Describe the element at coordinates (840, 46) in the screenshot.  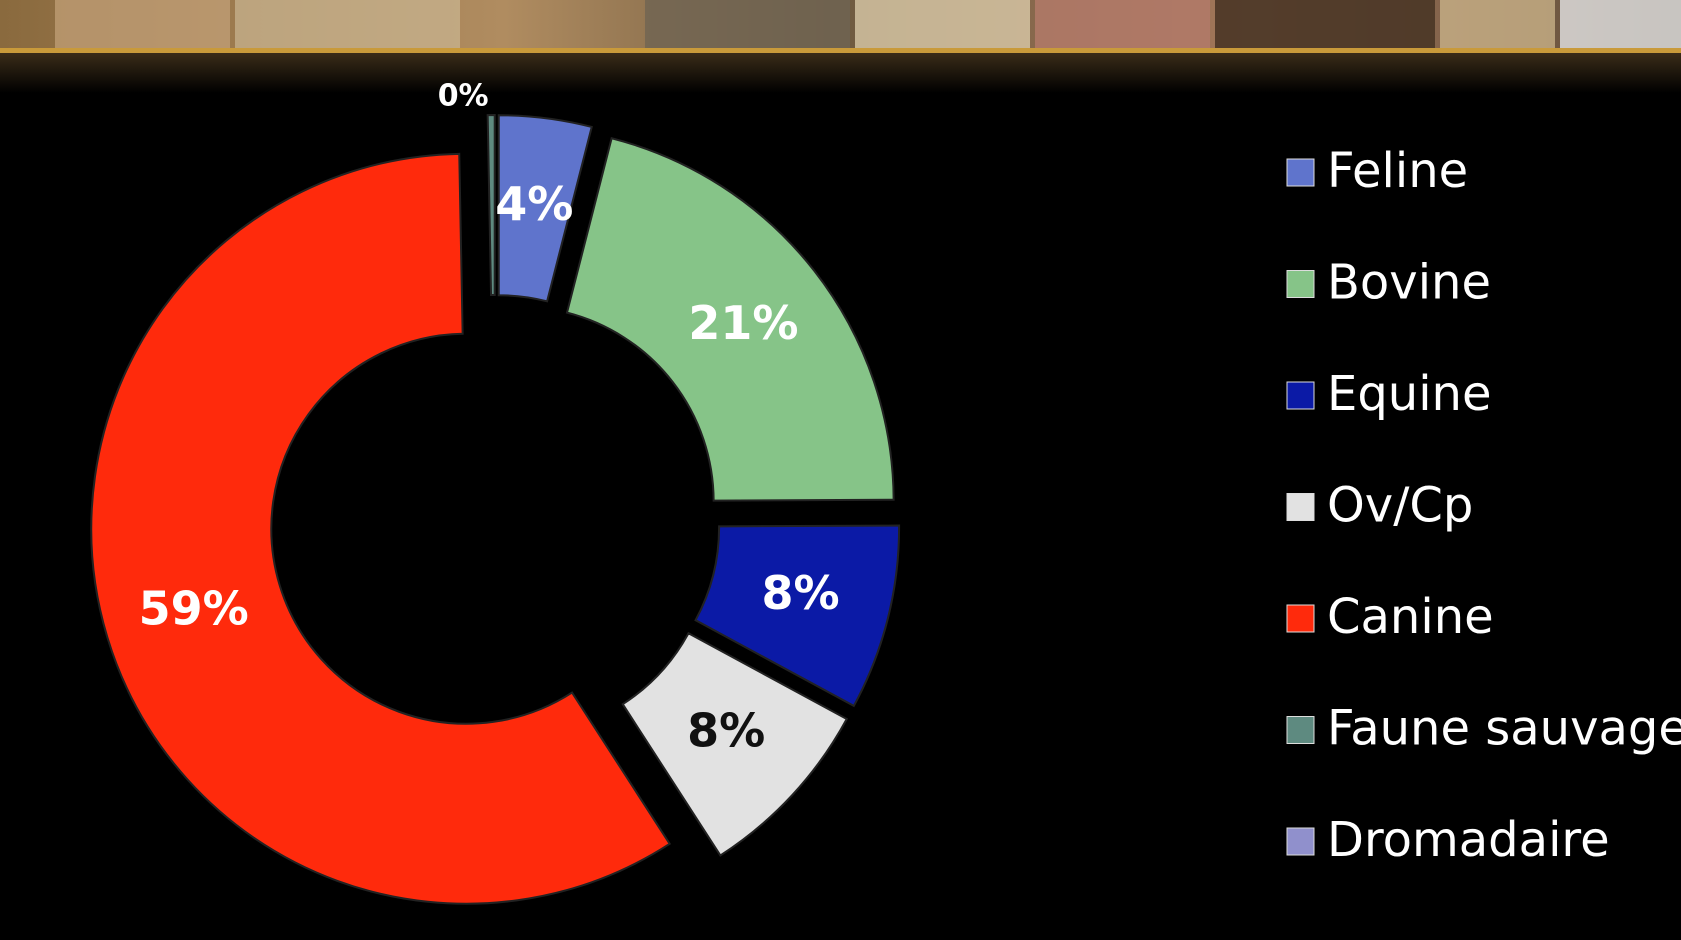
I see `banner` at that location.